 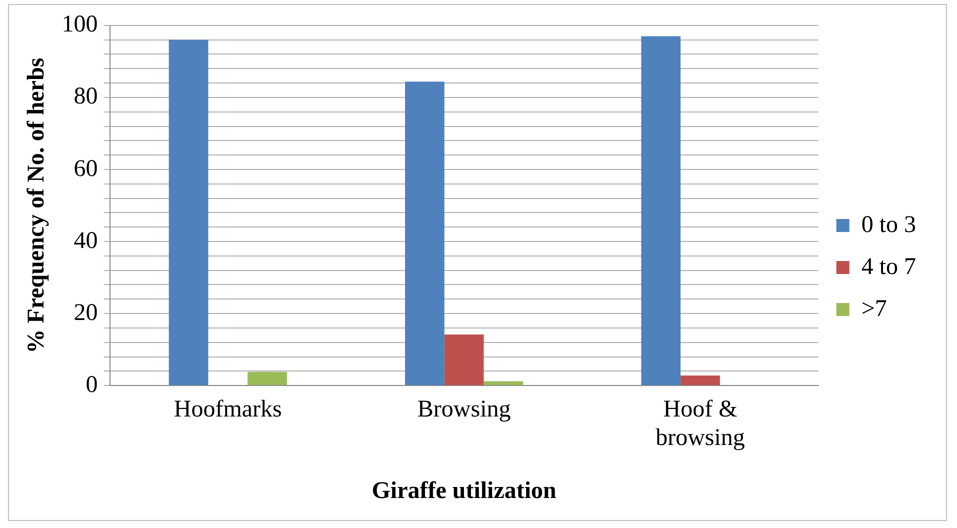 I want to click on y-tick-label: 0, so click(x=92, y=385).